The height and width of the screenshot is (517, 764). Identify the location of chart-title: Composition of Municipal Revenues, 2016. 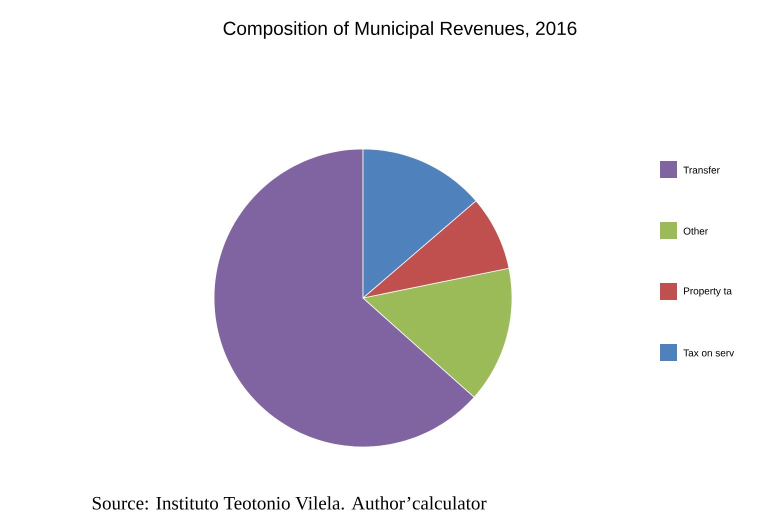
(400, 30).